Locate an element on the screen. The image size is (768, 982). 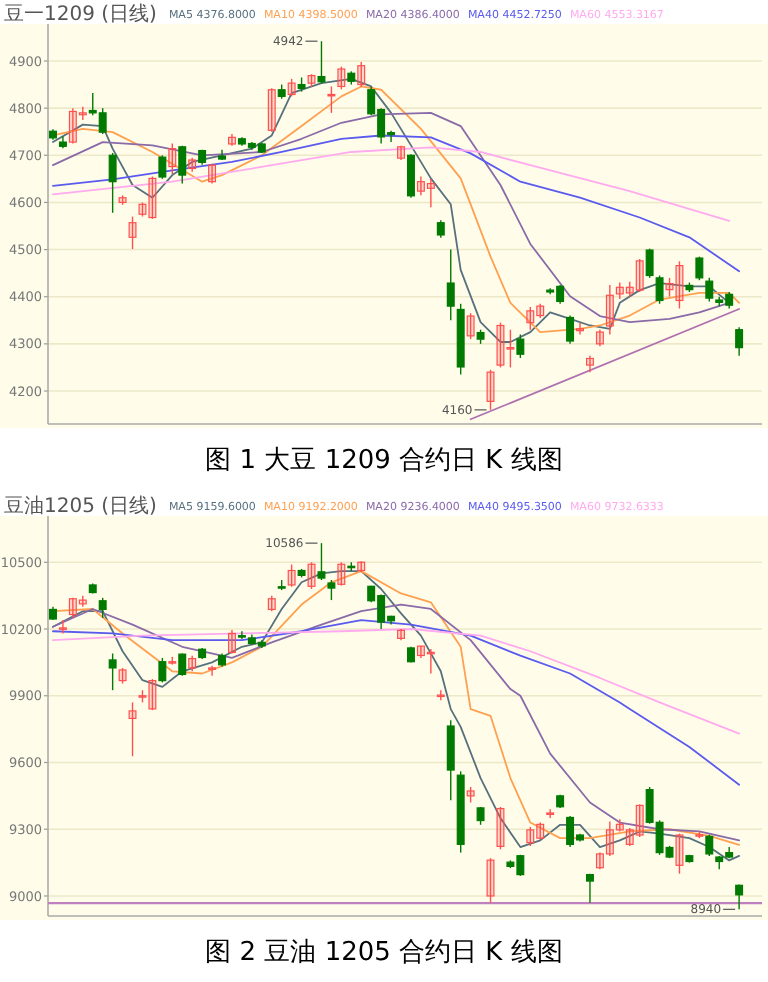
chart-title: 豆一1209 (日线) is located at coordinates (81, 14).